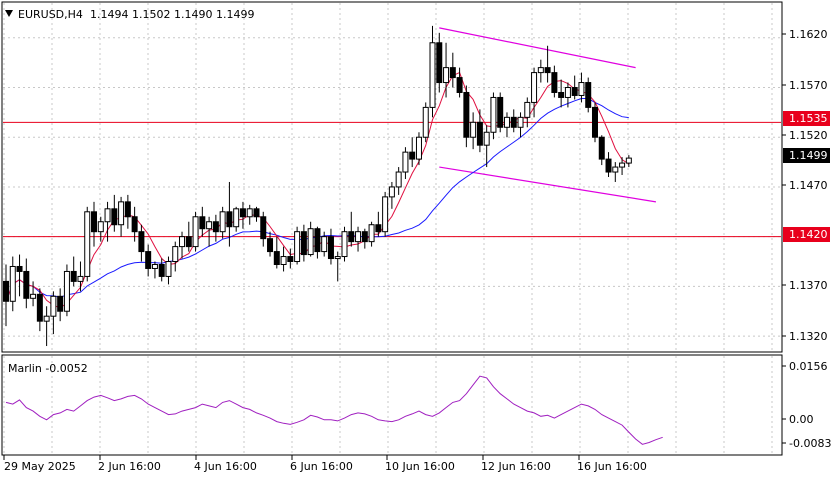  I want to click on triangle-down-icon, so click(9, 13).